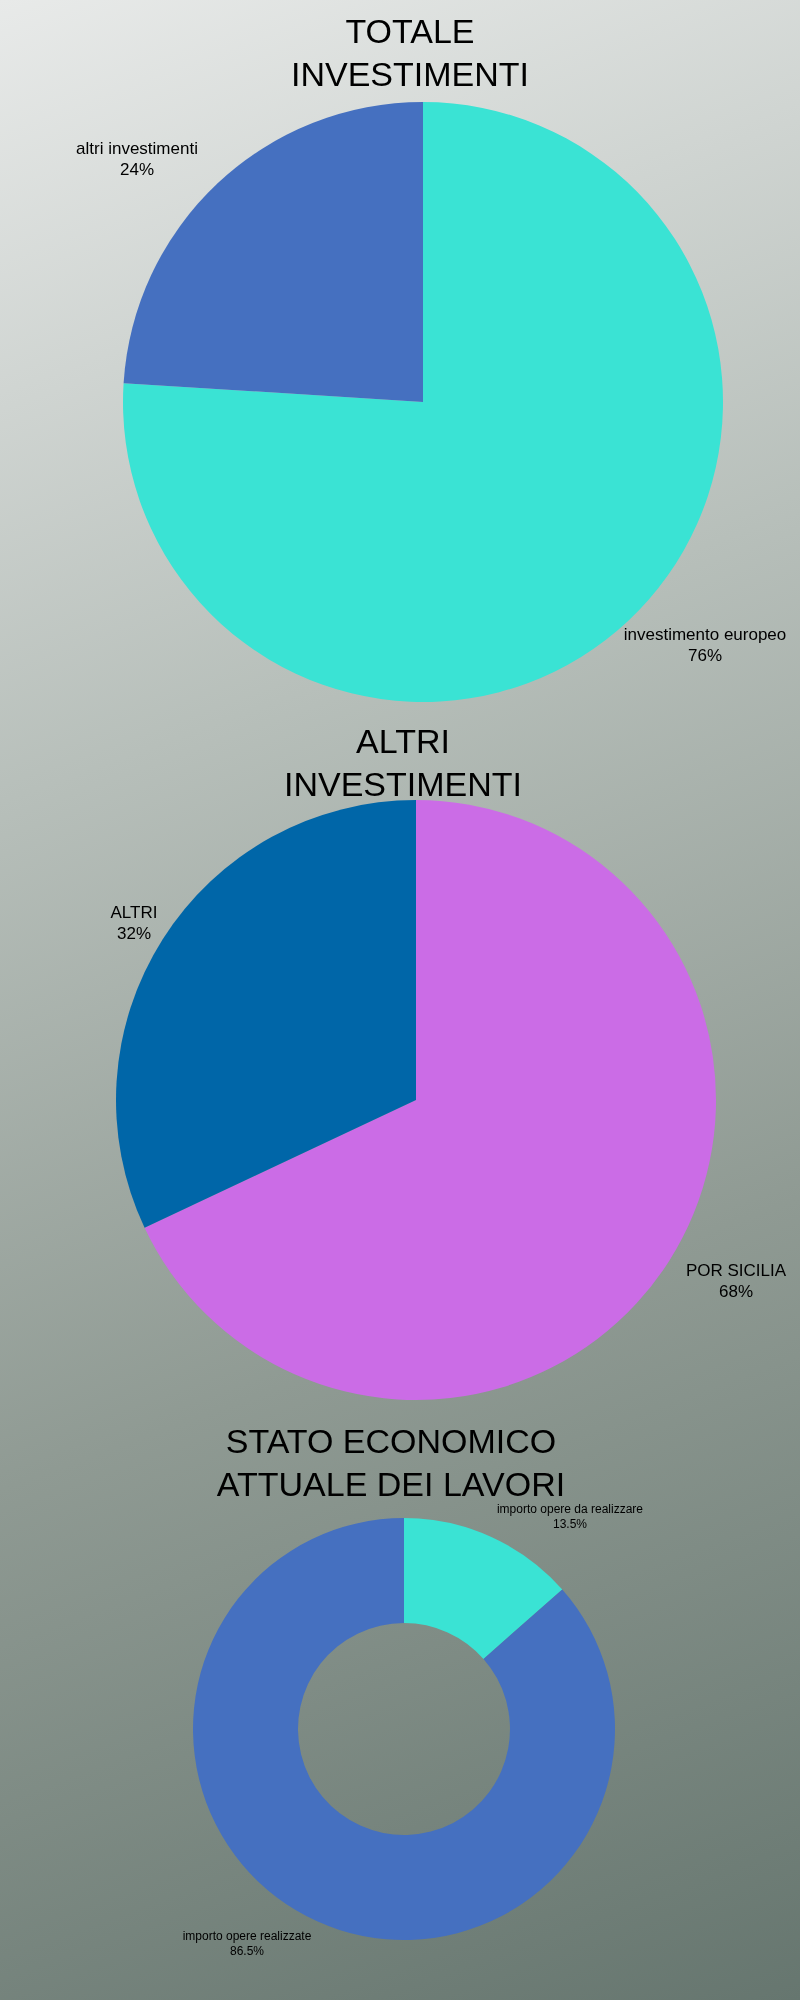 The height and width of the screenshot is (2000, 800). What do you see at coordinates (570, 1523) in the screenshot?
I see `data-label: 13.5%` at bounding box center [570, 1523].